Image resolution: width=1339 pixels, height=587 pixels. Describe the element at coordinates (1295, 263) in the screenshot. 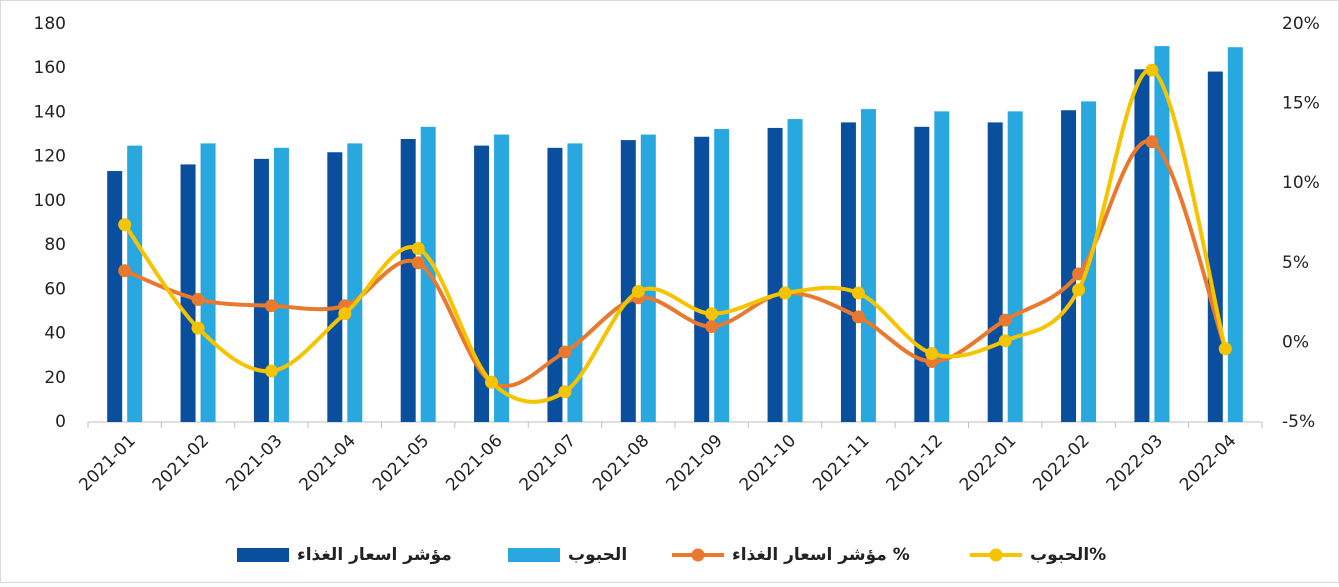

I see `y2-tick-label: 5%` at that location.